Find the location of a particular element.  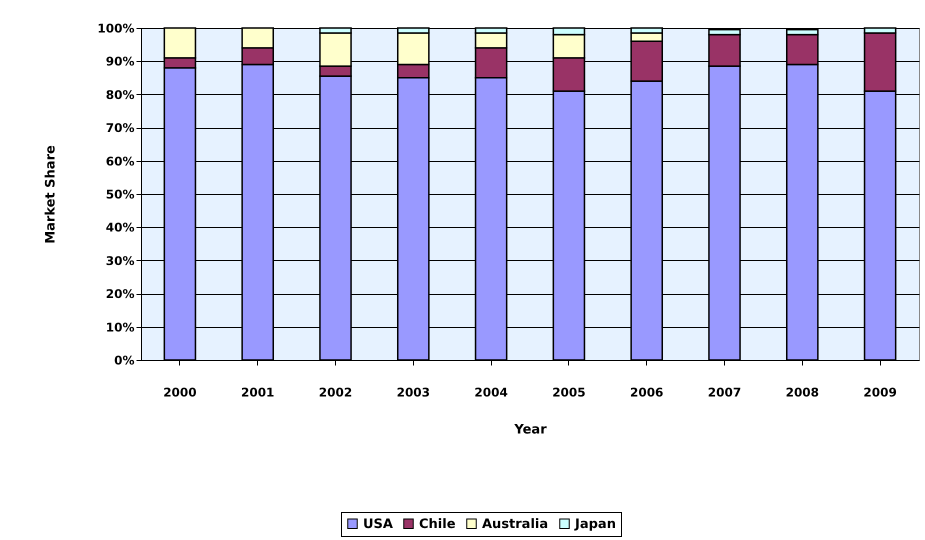

legend-label: USA is located at coordinates (378, 524).